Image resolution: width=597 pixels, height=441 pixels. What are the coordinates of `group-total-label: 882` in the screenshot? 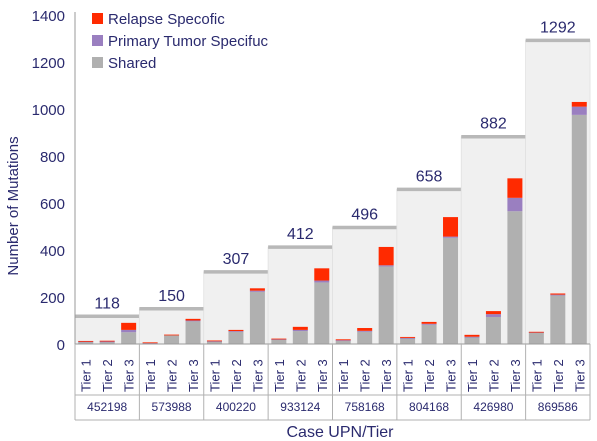 It's located at (493, 124).